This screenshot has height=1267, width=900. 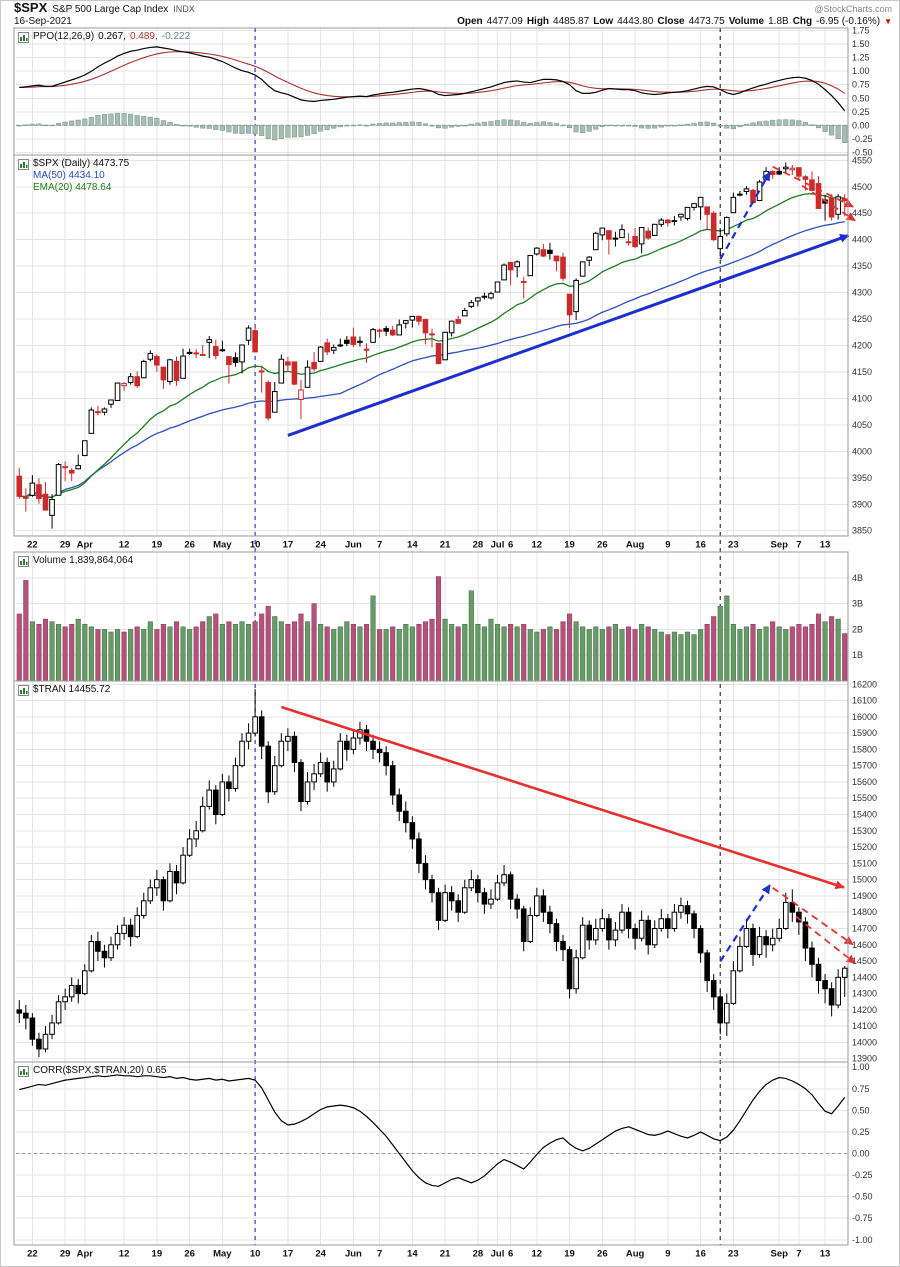 I want to click on svg-text: 16200, so click(x=864, y=684).